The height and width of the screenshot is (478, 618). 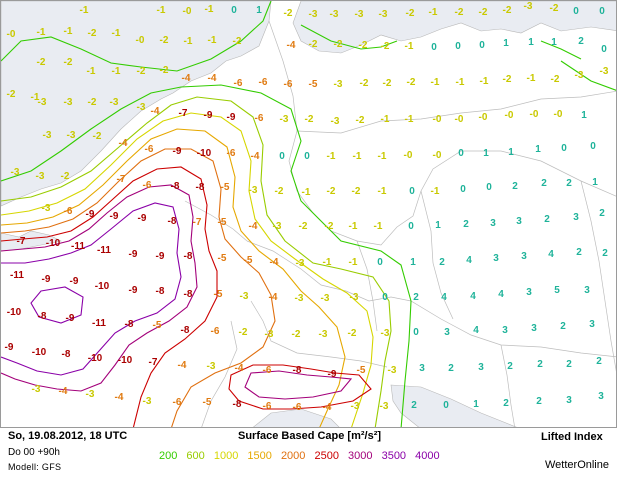 I want to click on legend-item: 3000, so click(x=360, y=456).